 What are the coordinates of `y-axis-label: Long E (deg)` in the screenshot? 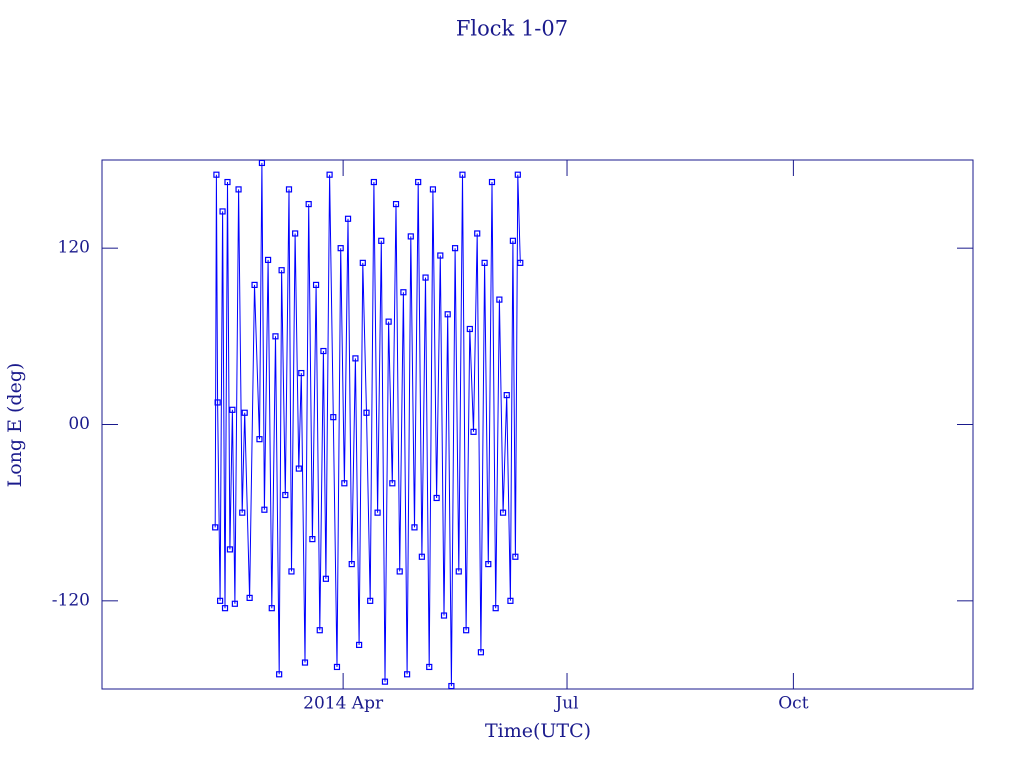 It's located at (15, 425).